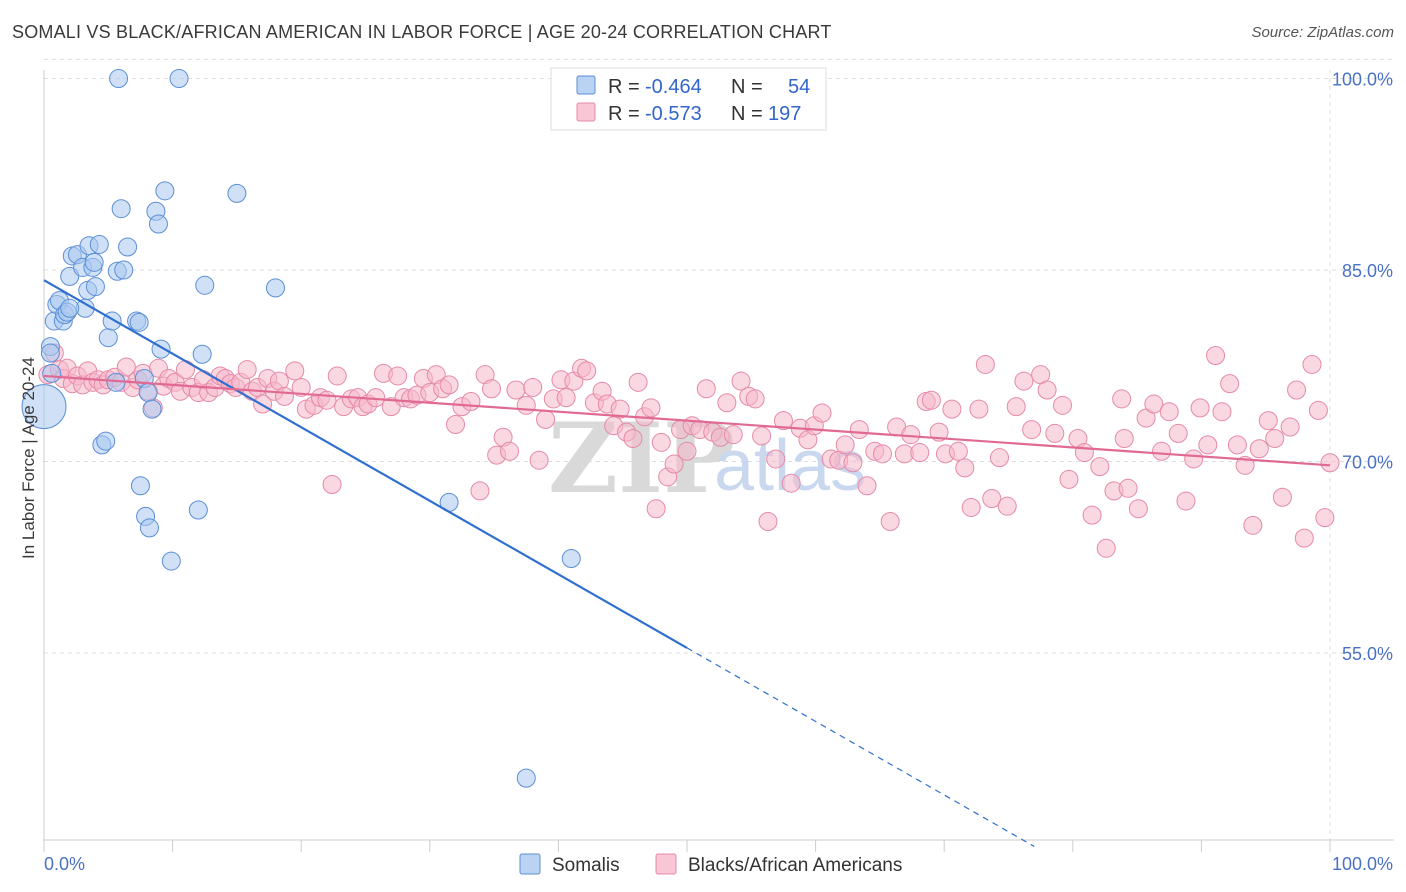  I want to click on x-tick-label-0: 0.0%, so click(64, 864).